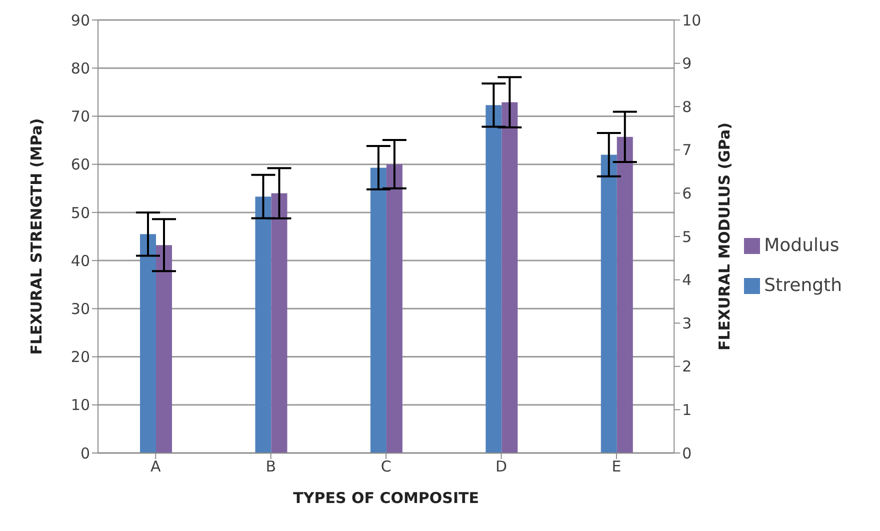  I want to click on x-axis-title: TYPES OF COMPOSITE, so click(386, 498).